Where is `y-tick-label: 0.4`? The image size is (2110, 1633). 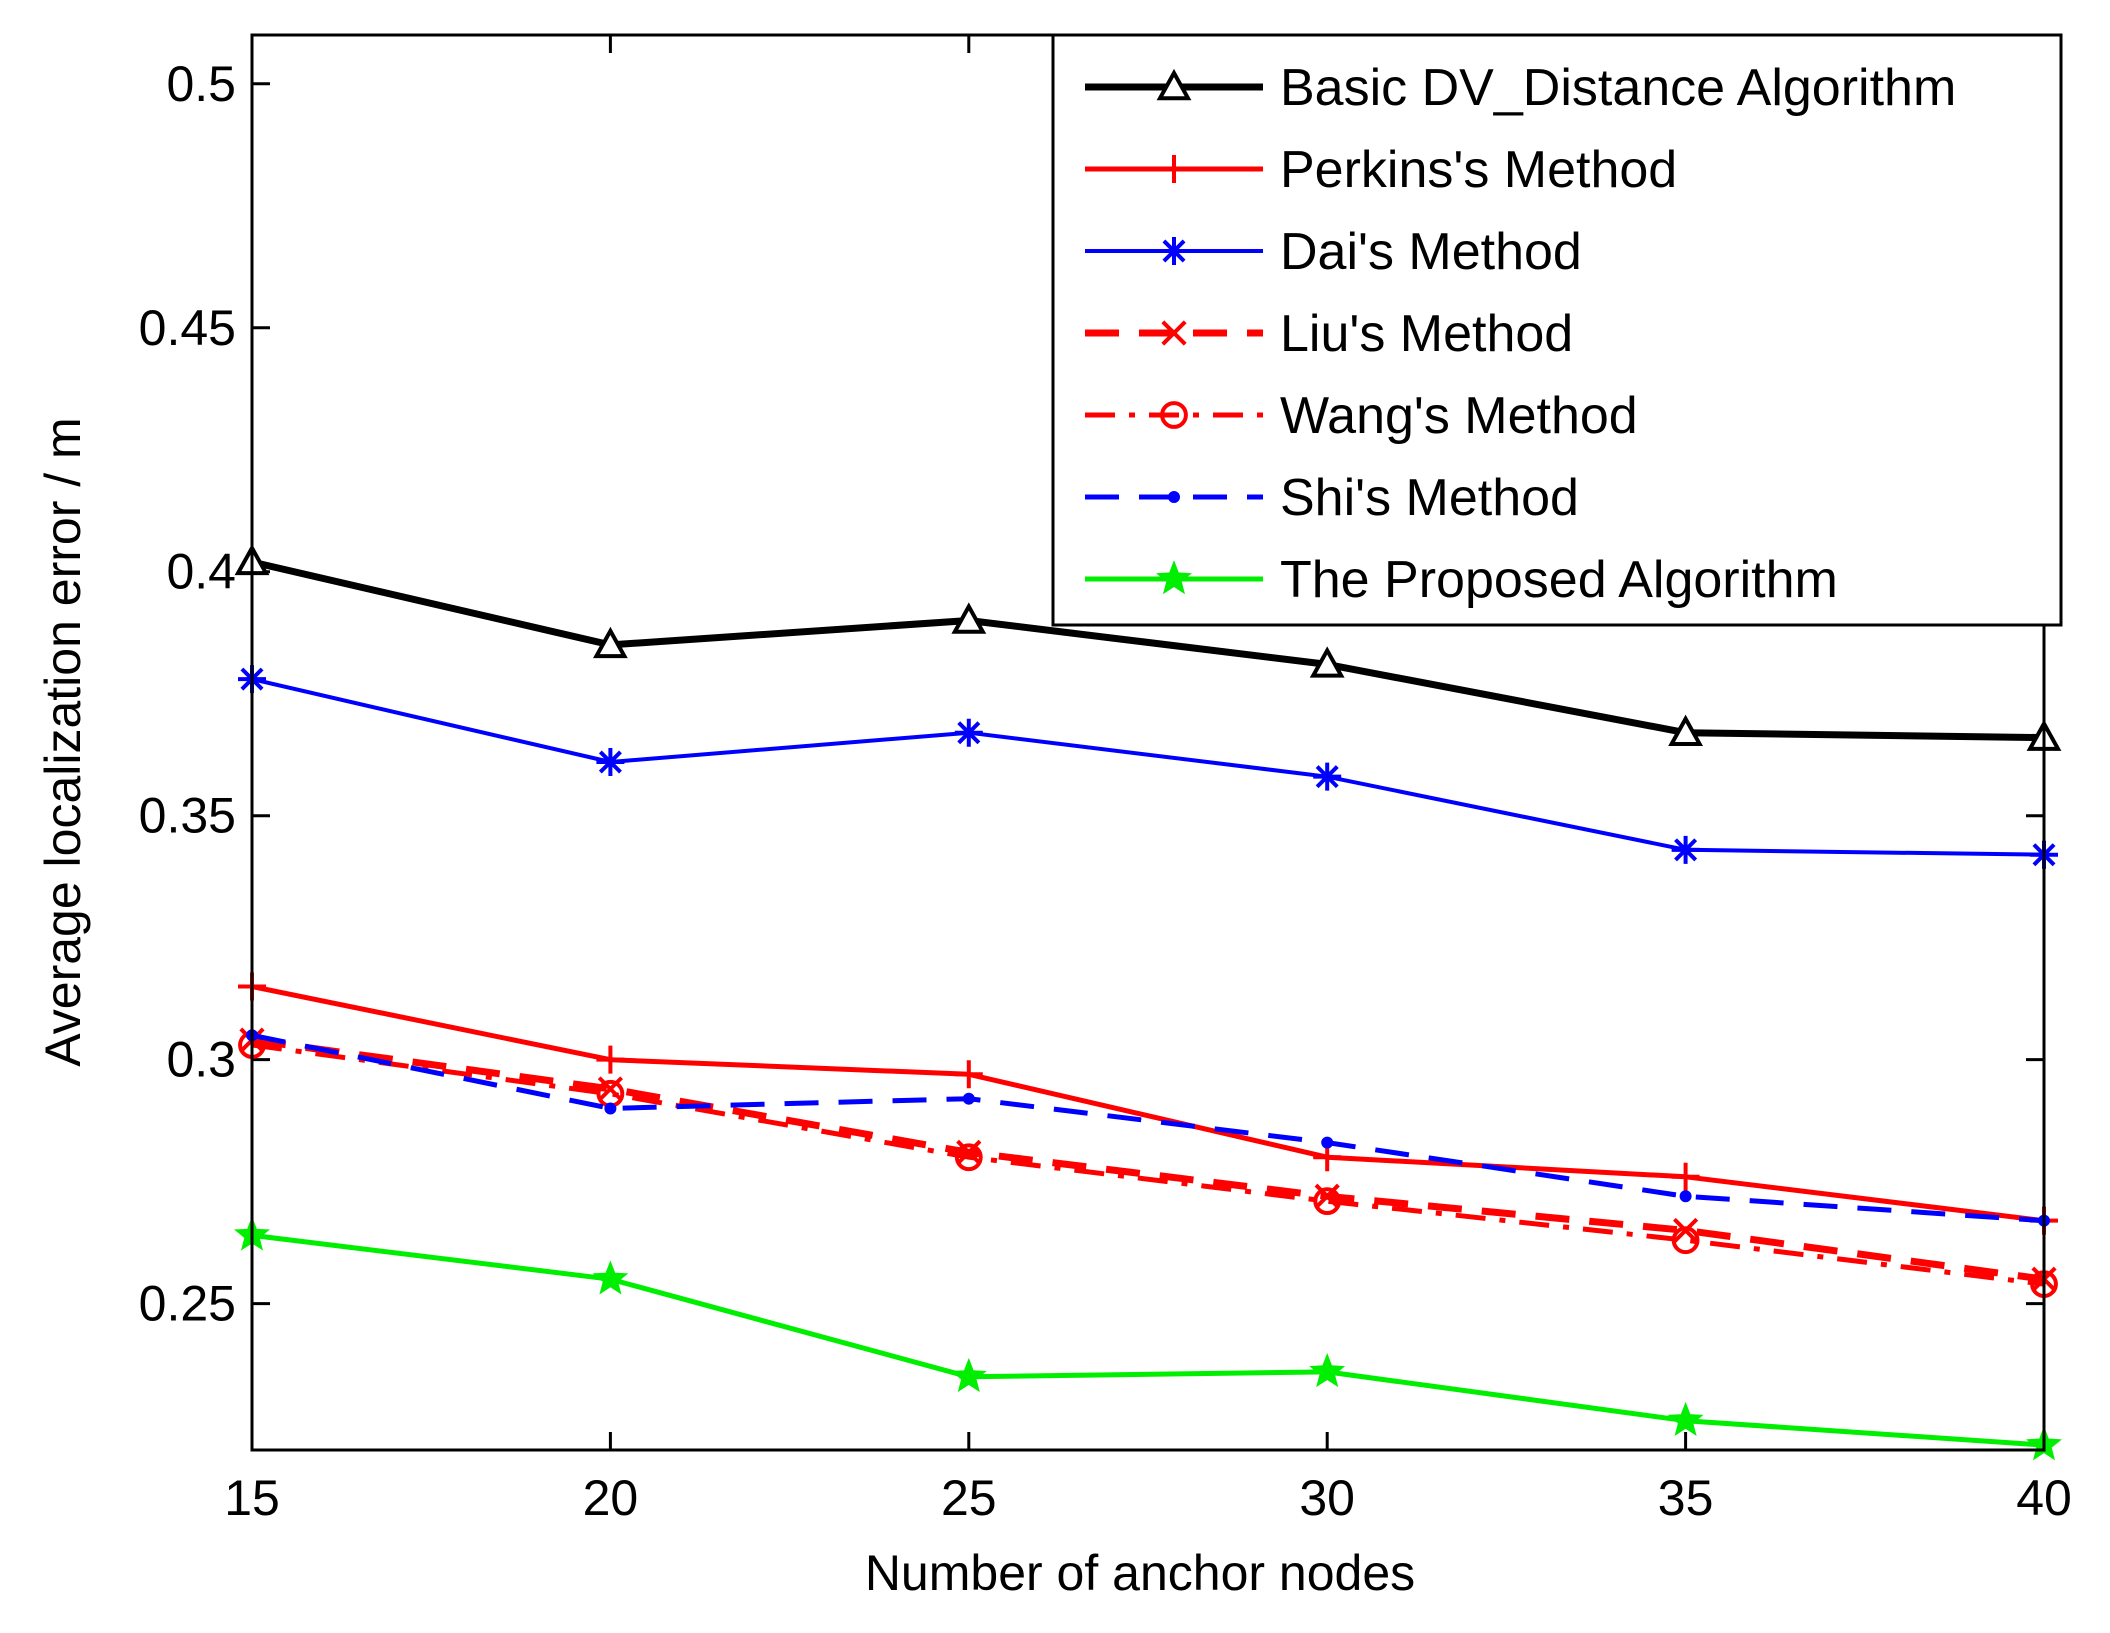
y-tick-label: 0.4 is located at coordinates (201, 572).